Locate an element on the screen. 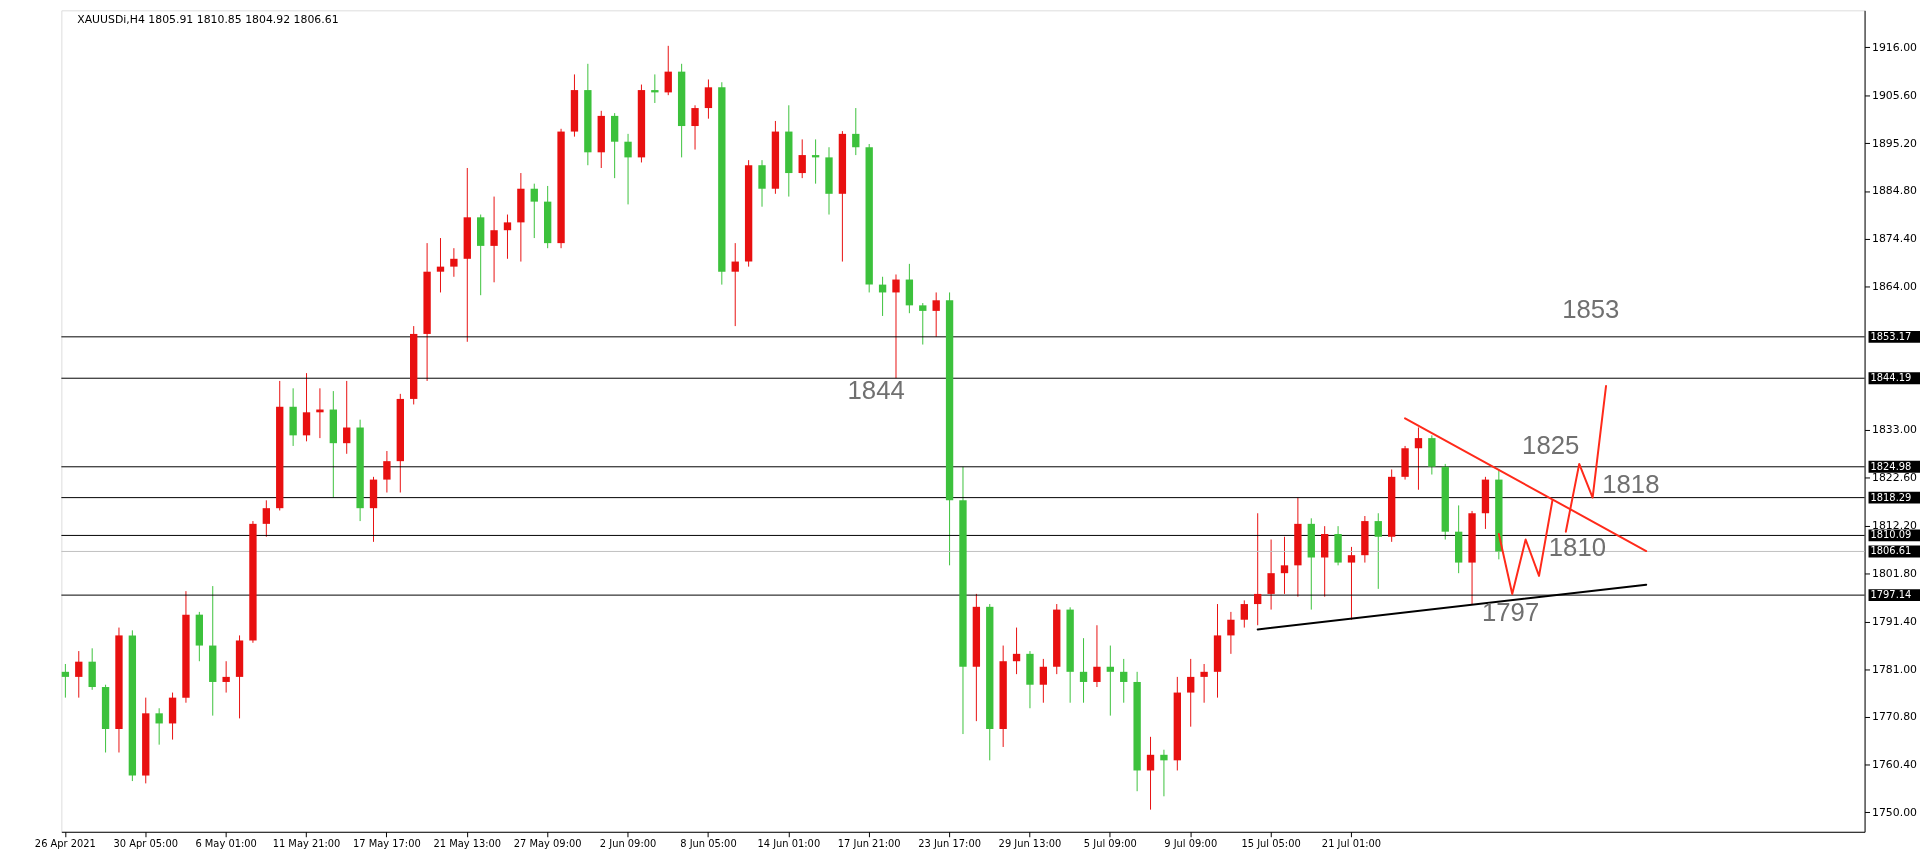 Image resolution: width=1920 pixels, height=858 pixels. x-tick-label: 21 Jul 01:00 is located at coordinates (1351, 844).